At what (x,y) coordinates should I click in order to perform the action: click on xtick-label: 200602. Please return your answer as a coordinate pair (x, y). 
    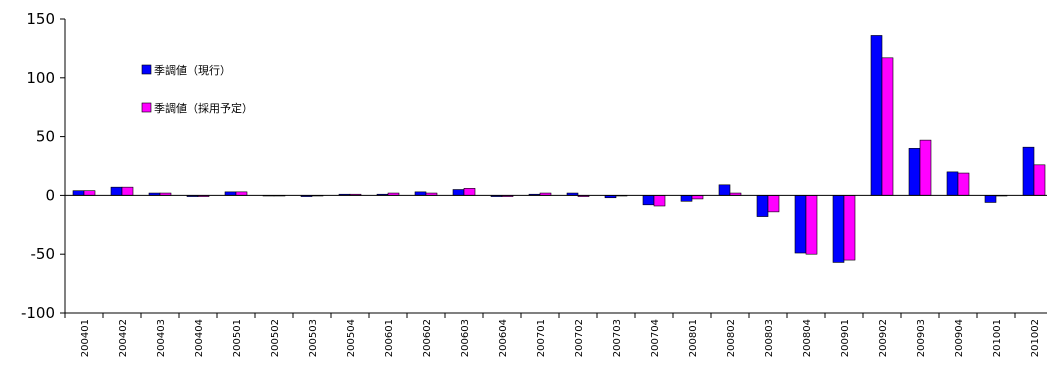
    Looking at the image, I should click on (427, 338).